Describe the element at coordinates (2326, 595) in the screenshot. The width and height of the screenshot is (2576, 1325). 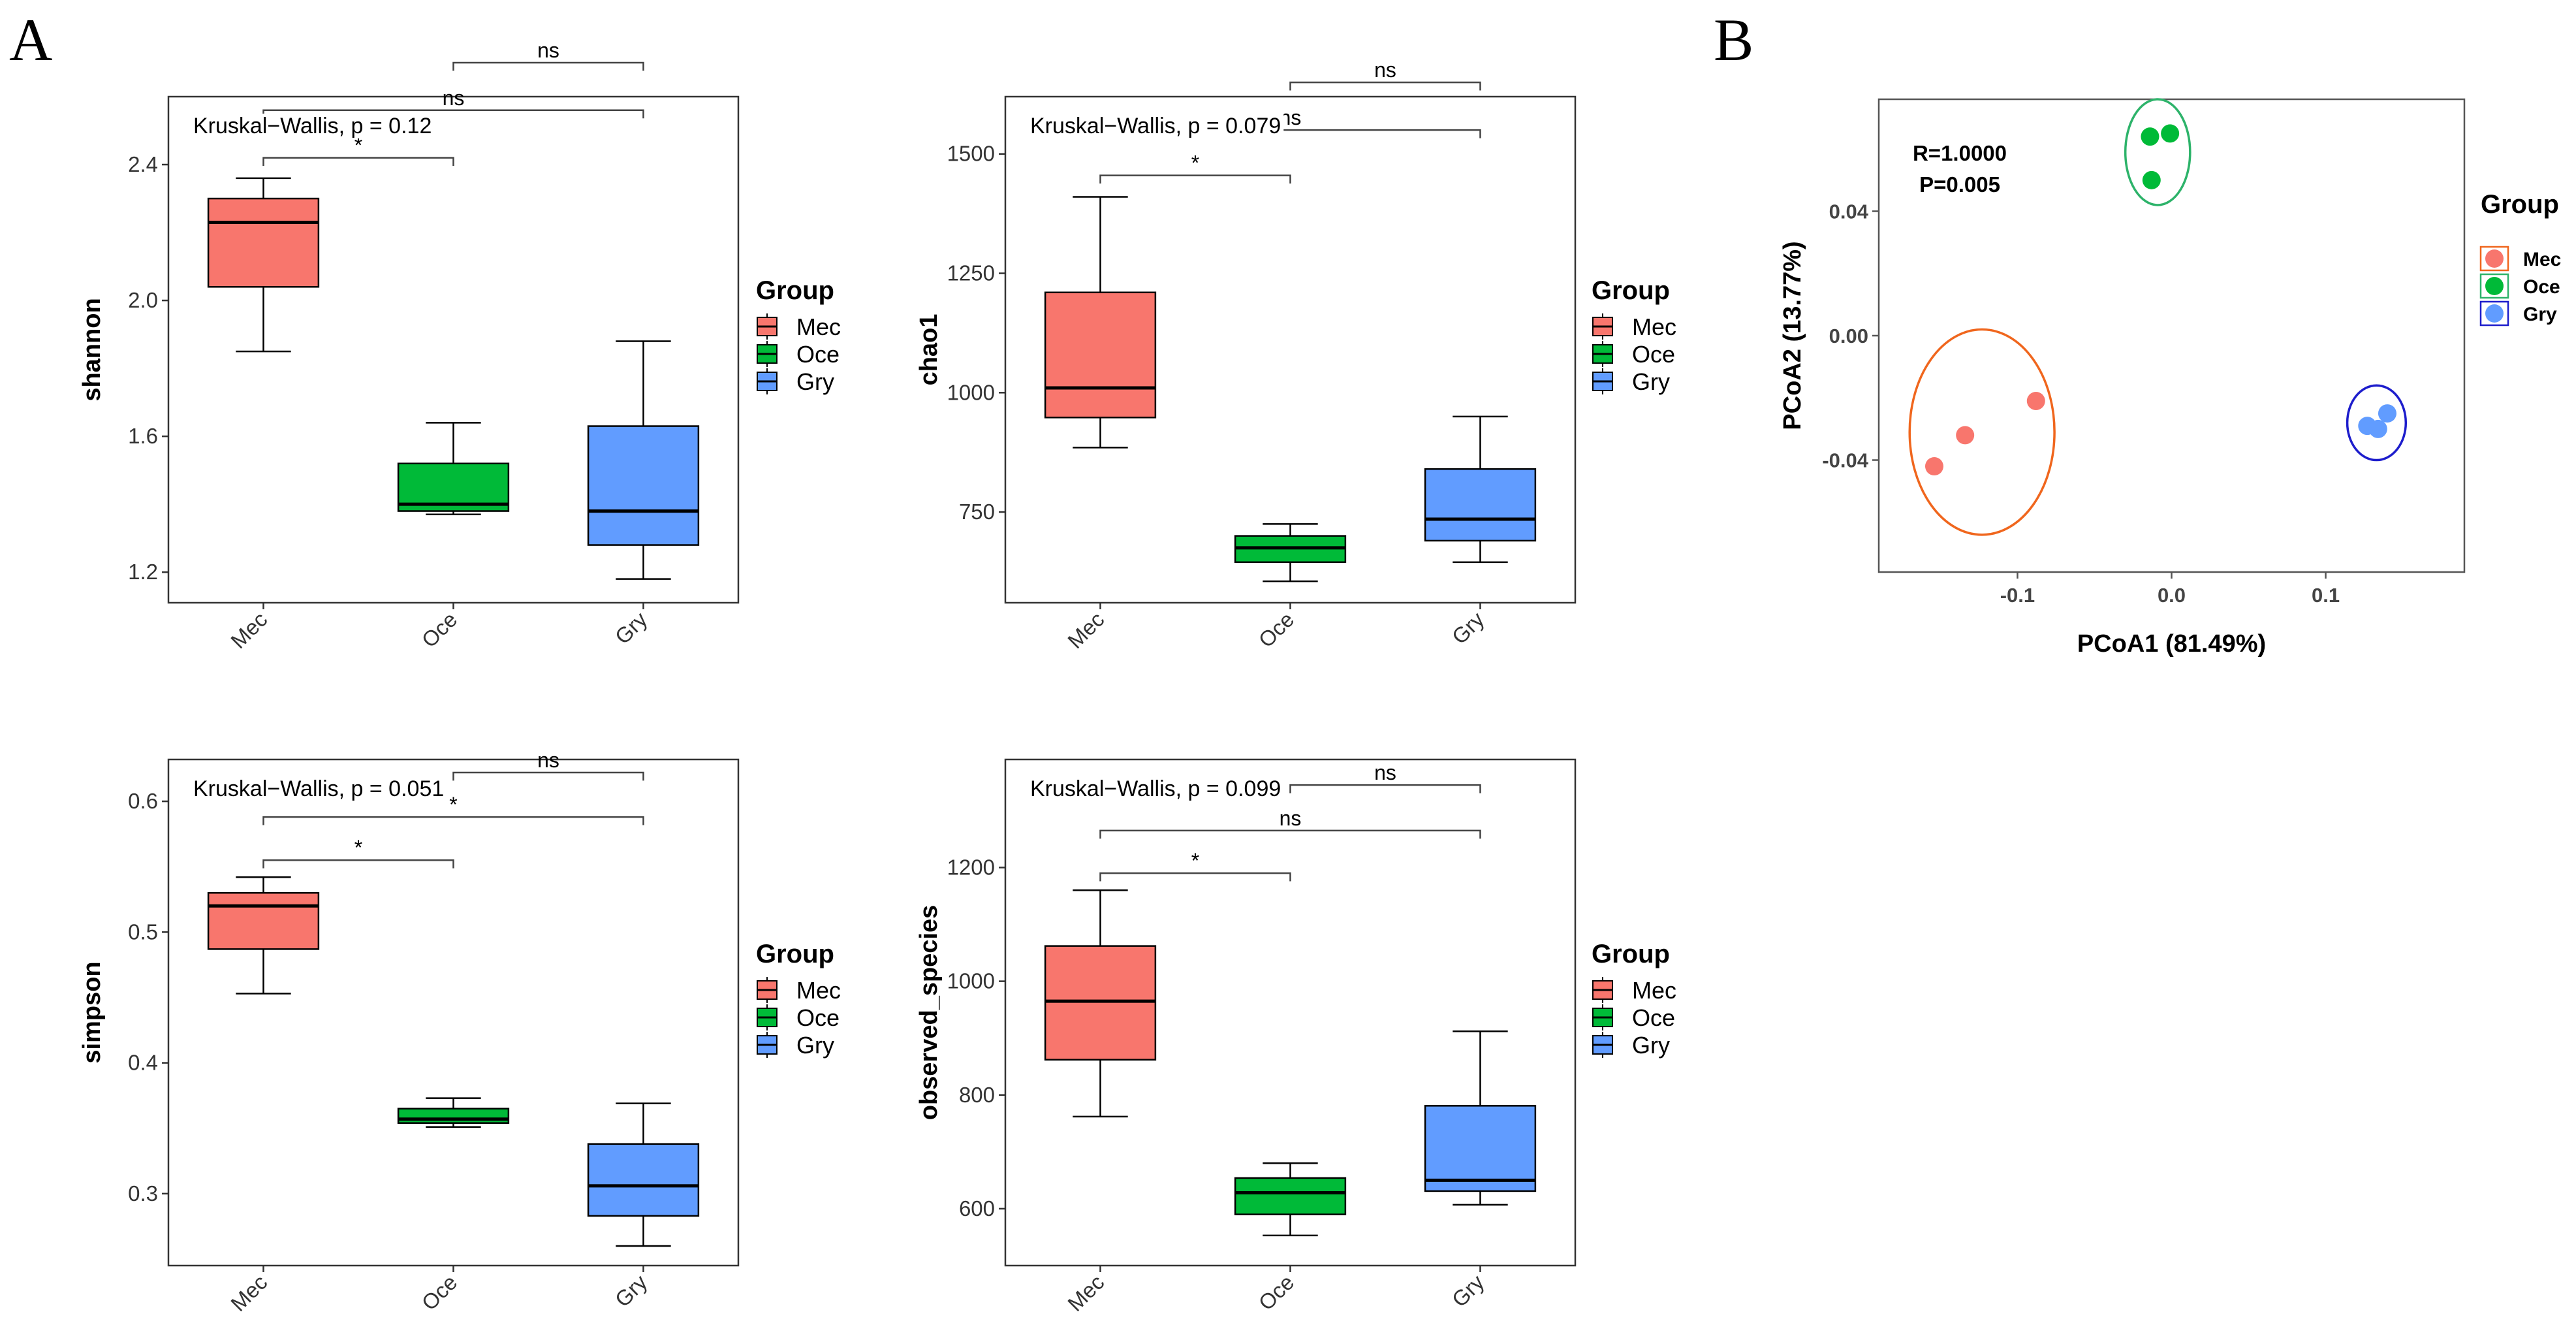
I see `x-tick-label: 0.1` at that location.